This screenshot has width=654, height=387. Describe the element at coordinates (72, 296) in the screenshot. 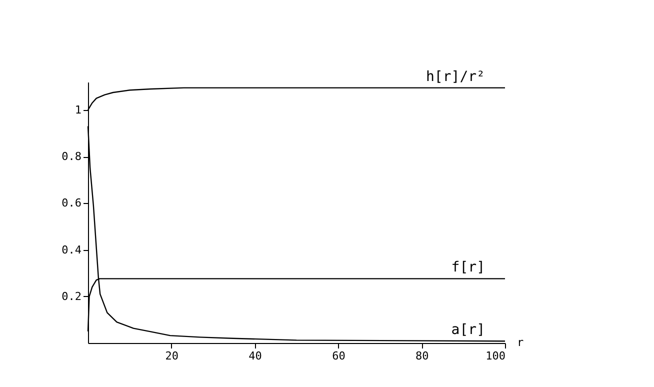

I see `y-tick-label: 0.2` at that location.